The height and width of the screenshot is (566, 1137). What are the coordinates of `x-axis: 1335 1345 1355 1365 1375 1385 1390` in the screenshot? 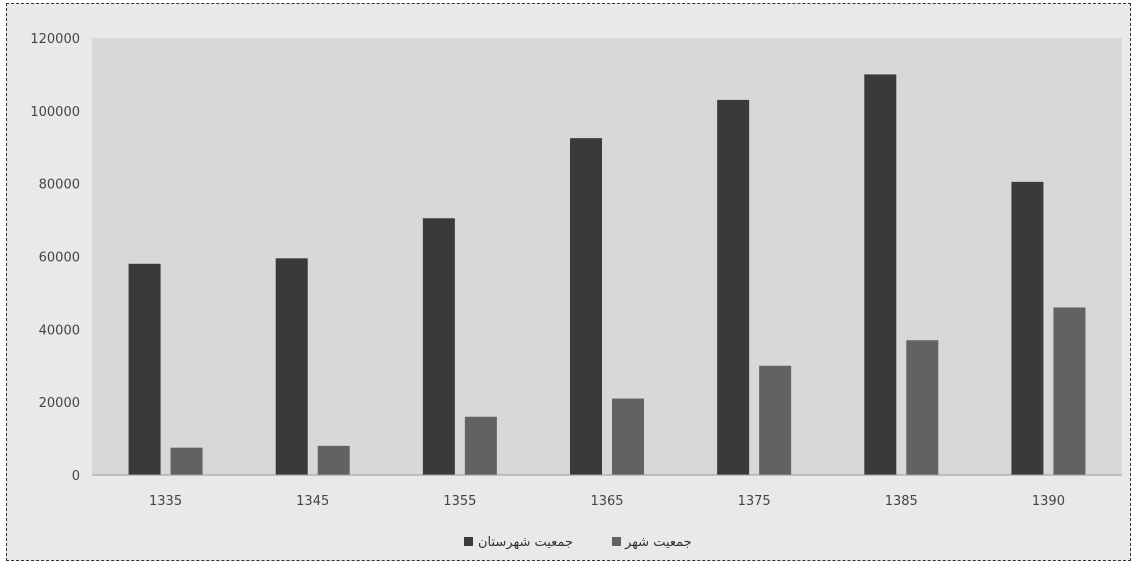 It's located at (607, 501).